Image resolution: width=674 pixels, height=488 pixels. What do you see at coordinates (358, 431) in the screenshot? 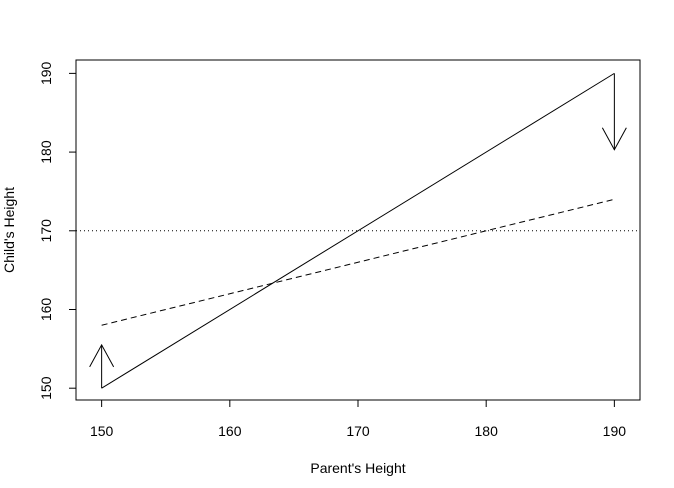
I see `x-tick-label-170: 170` at bounding box center [358, 431].